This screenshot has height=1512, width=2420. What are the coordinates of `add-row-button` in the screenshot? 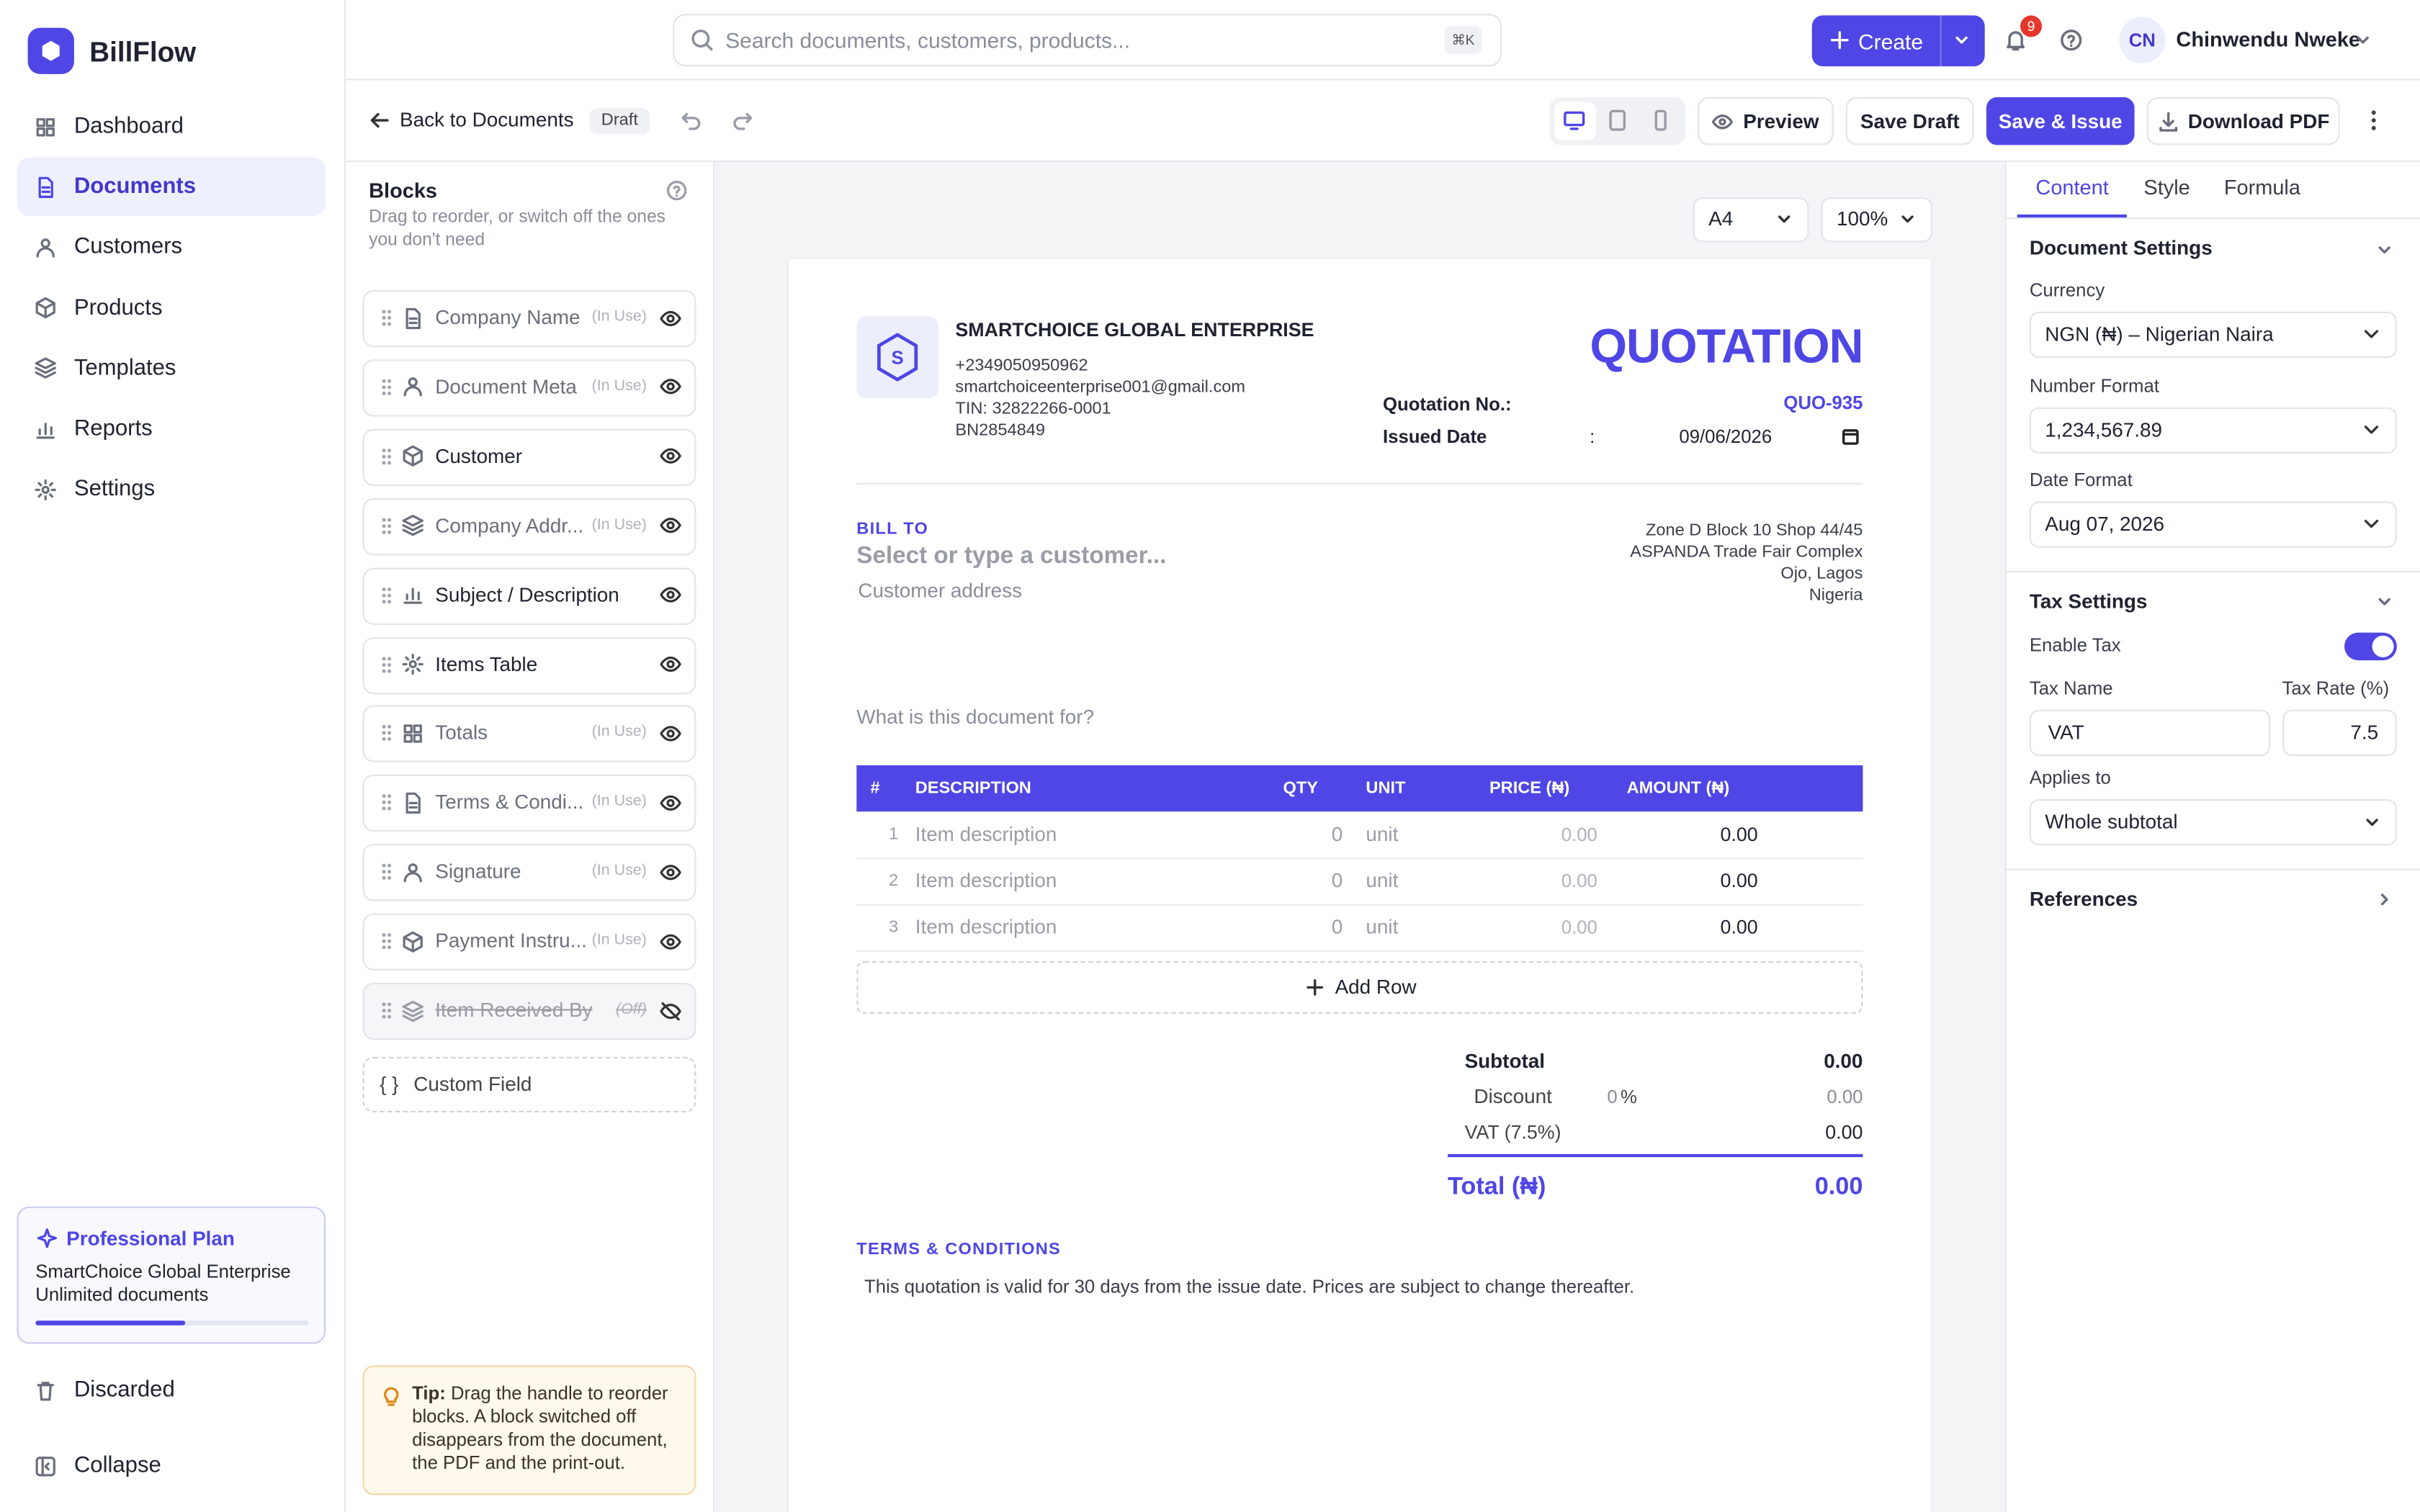 It's located at (1359, 987).